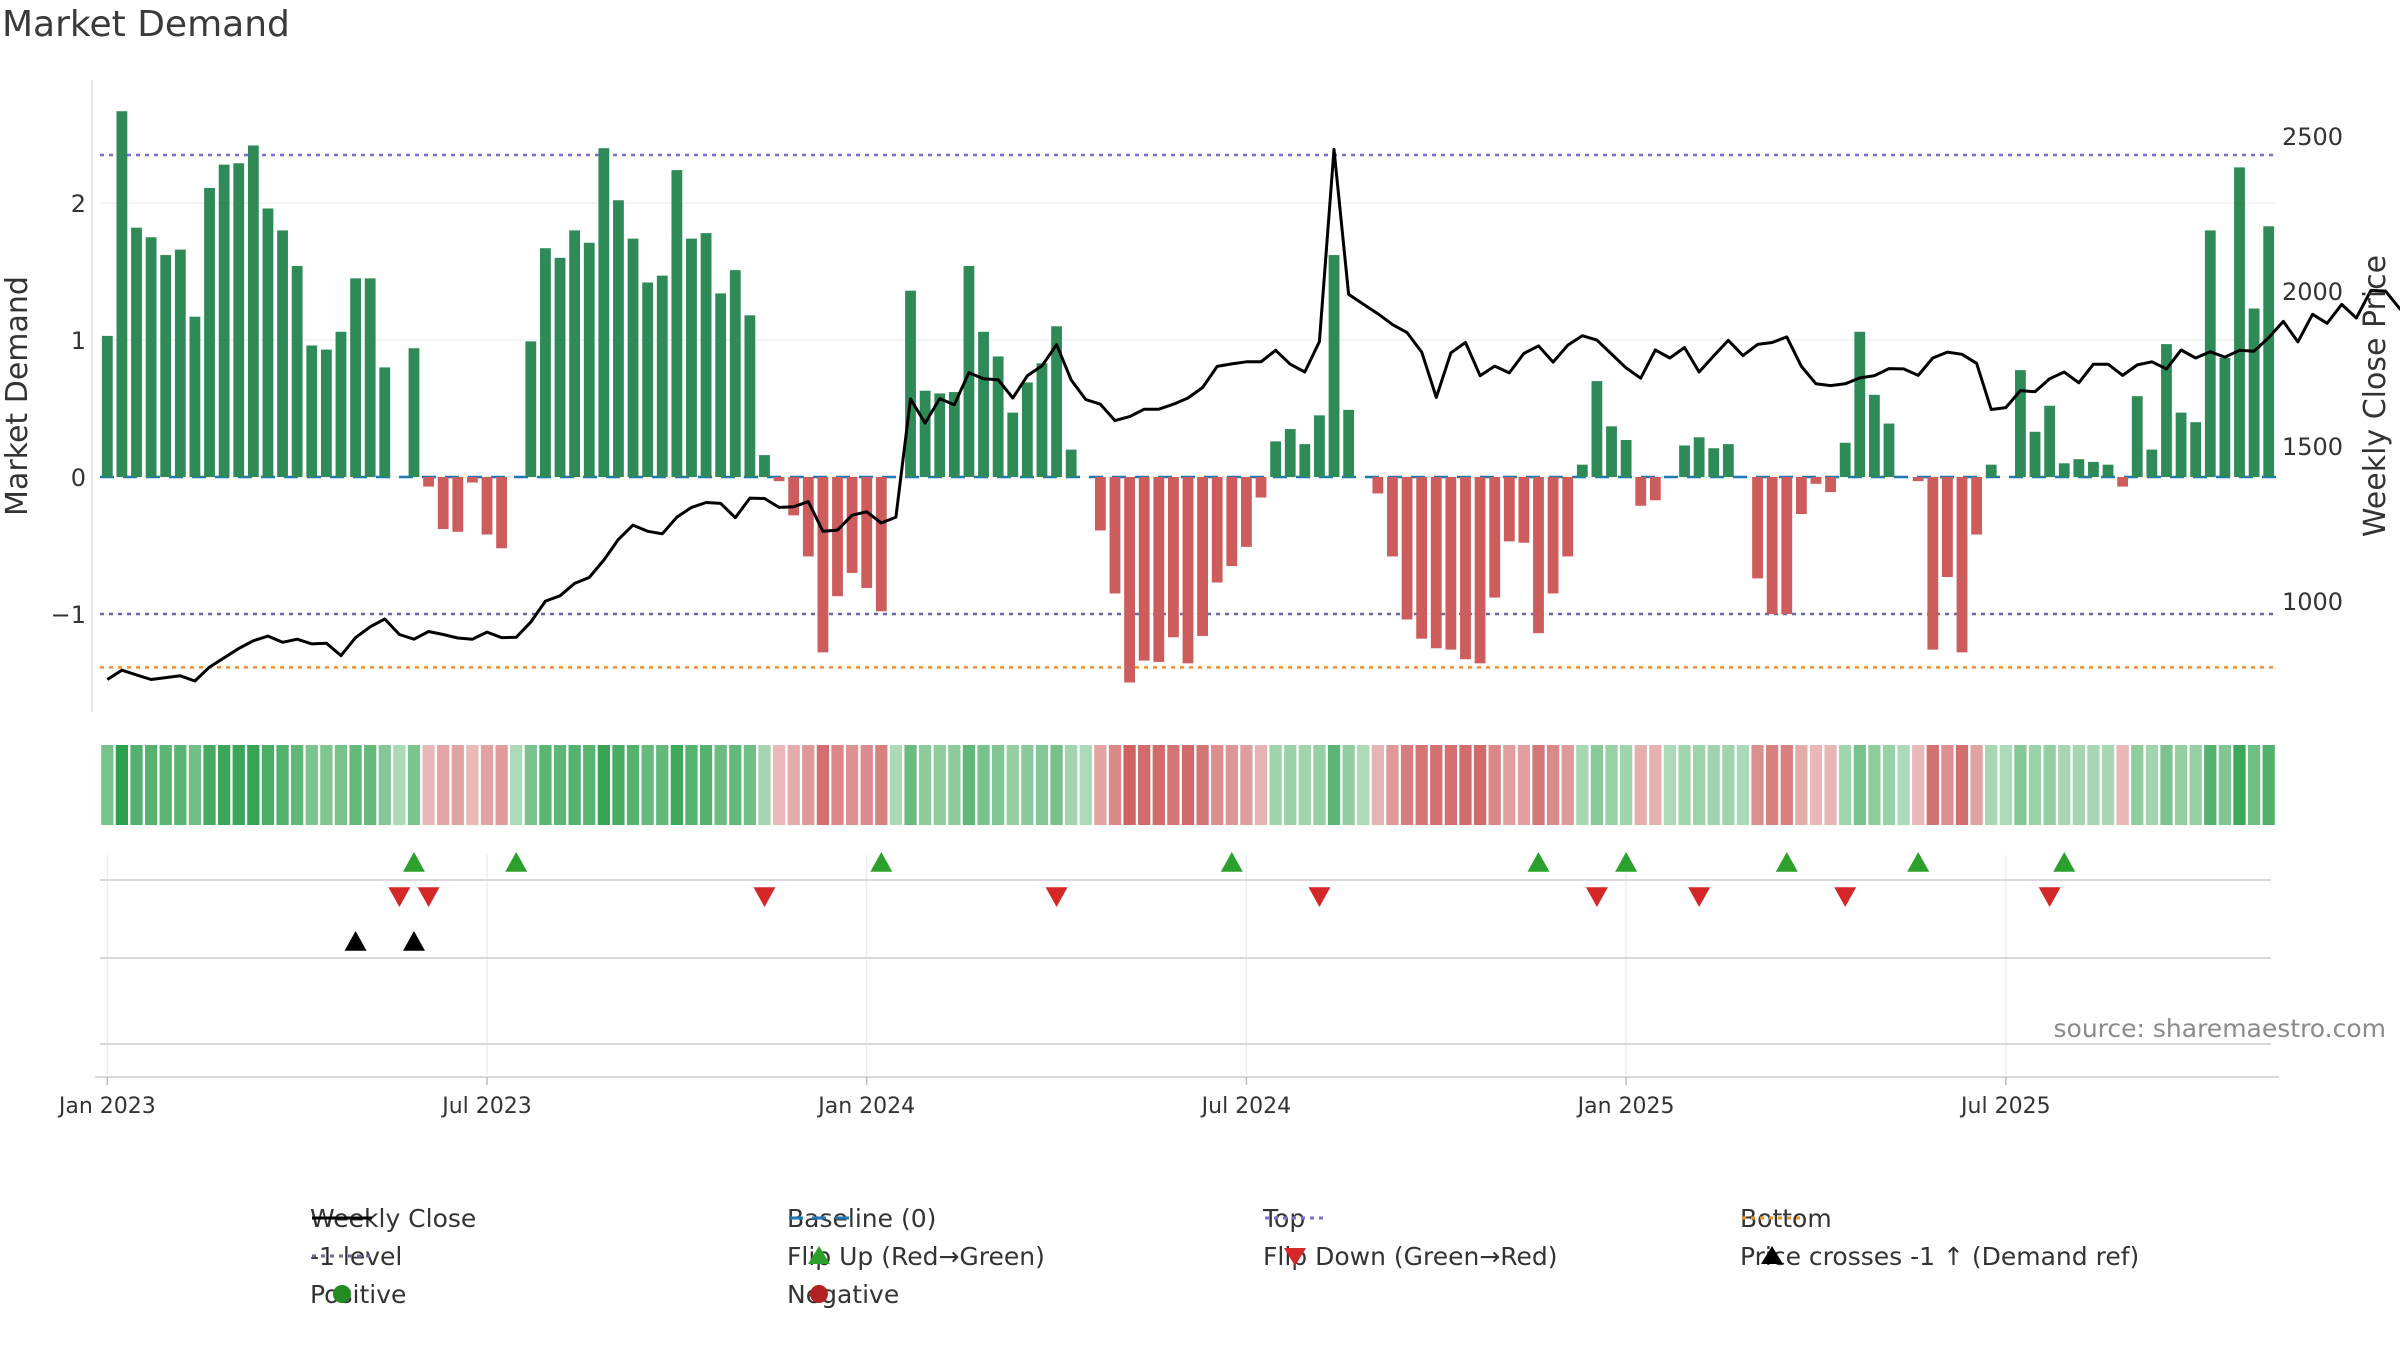  Describe the element at coordinates (393, 1218) in the screenshot. I see `legend-weekly-close: Weekly Close` at that location.